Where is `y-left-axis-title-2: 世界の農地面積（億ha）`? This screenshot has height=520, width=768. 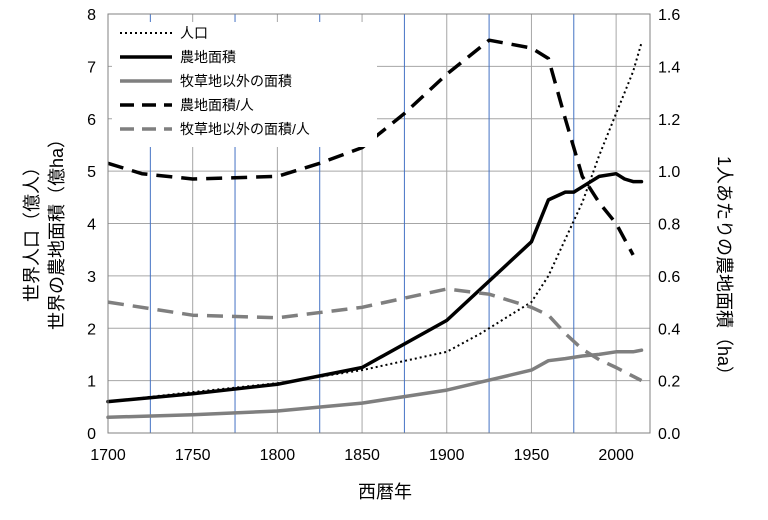
y-left-axis-title-2: 世界の農地面積（億ha） is located at coordinates (57, 230).